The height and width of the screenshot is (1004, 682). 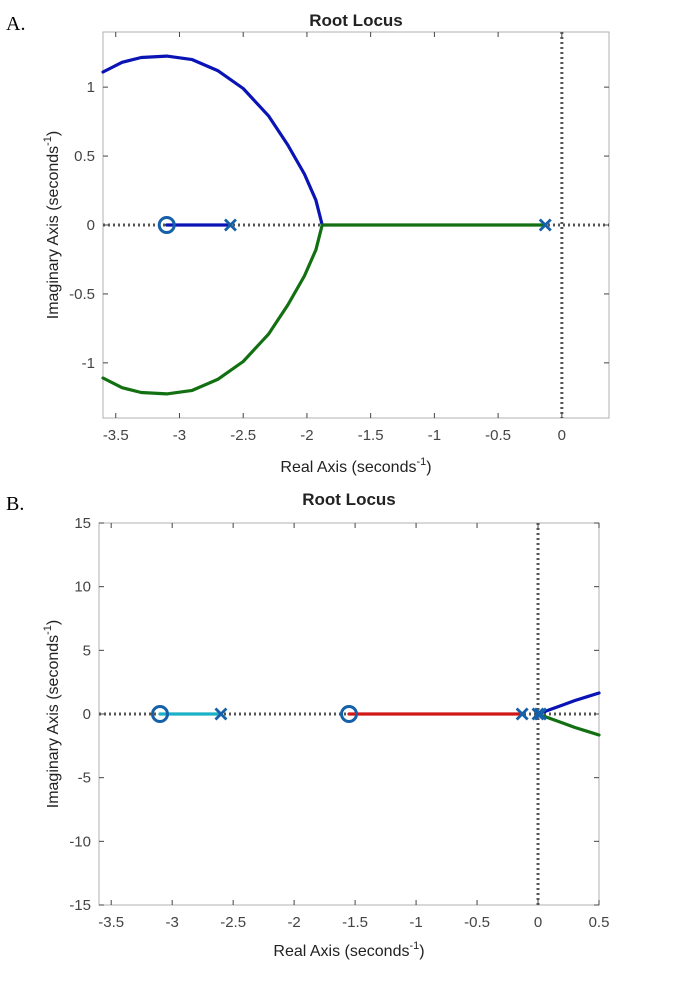 I want to click on y-tick-label: -5, so click(x=84, y=778).